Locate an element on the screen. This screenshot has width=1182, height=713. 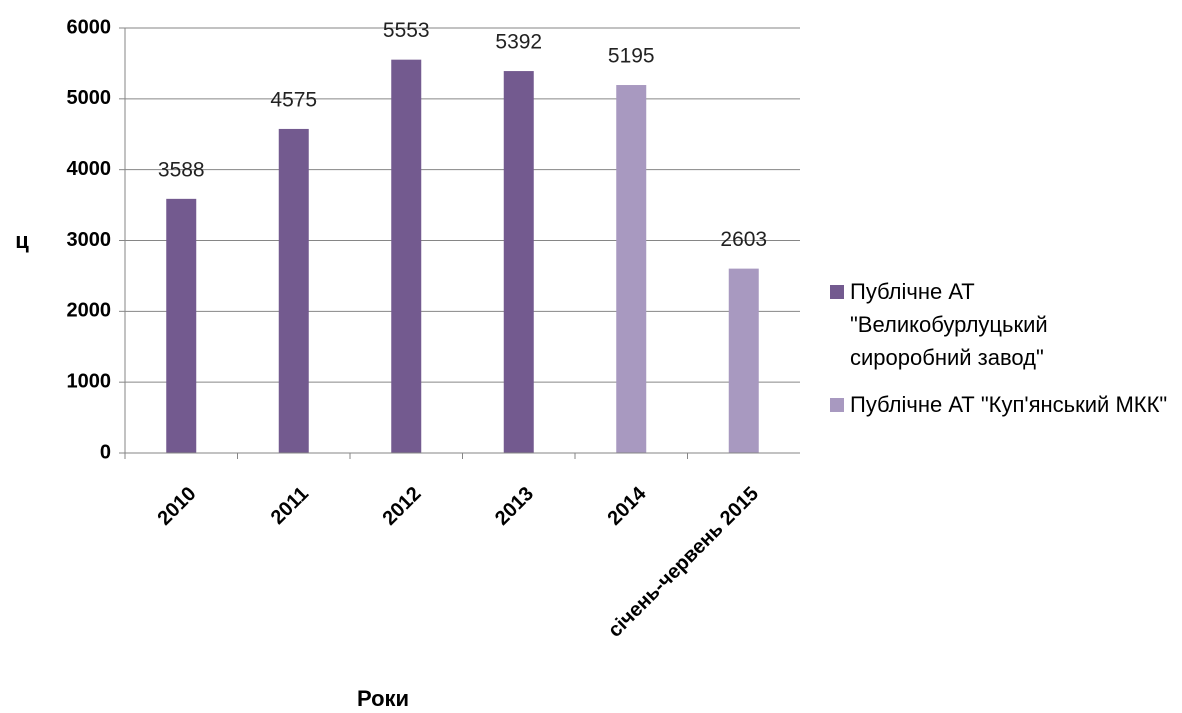
x-tick-label: 2011 is located at coordinates (290, 506).